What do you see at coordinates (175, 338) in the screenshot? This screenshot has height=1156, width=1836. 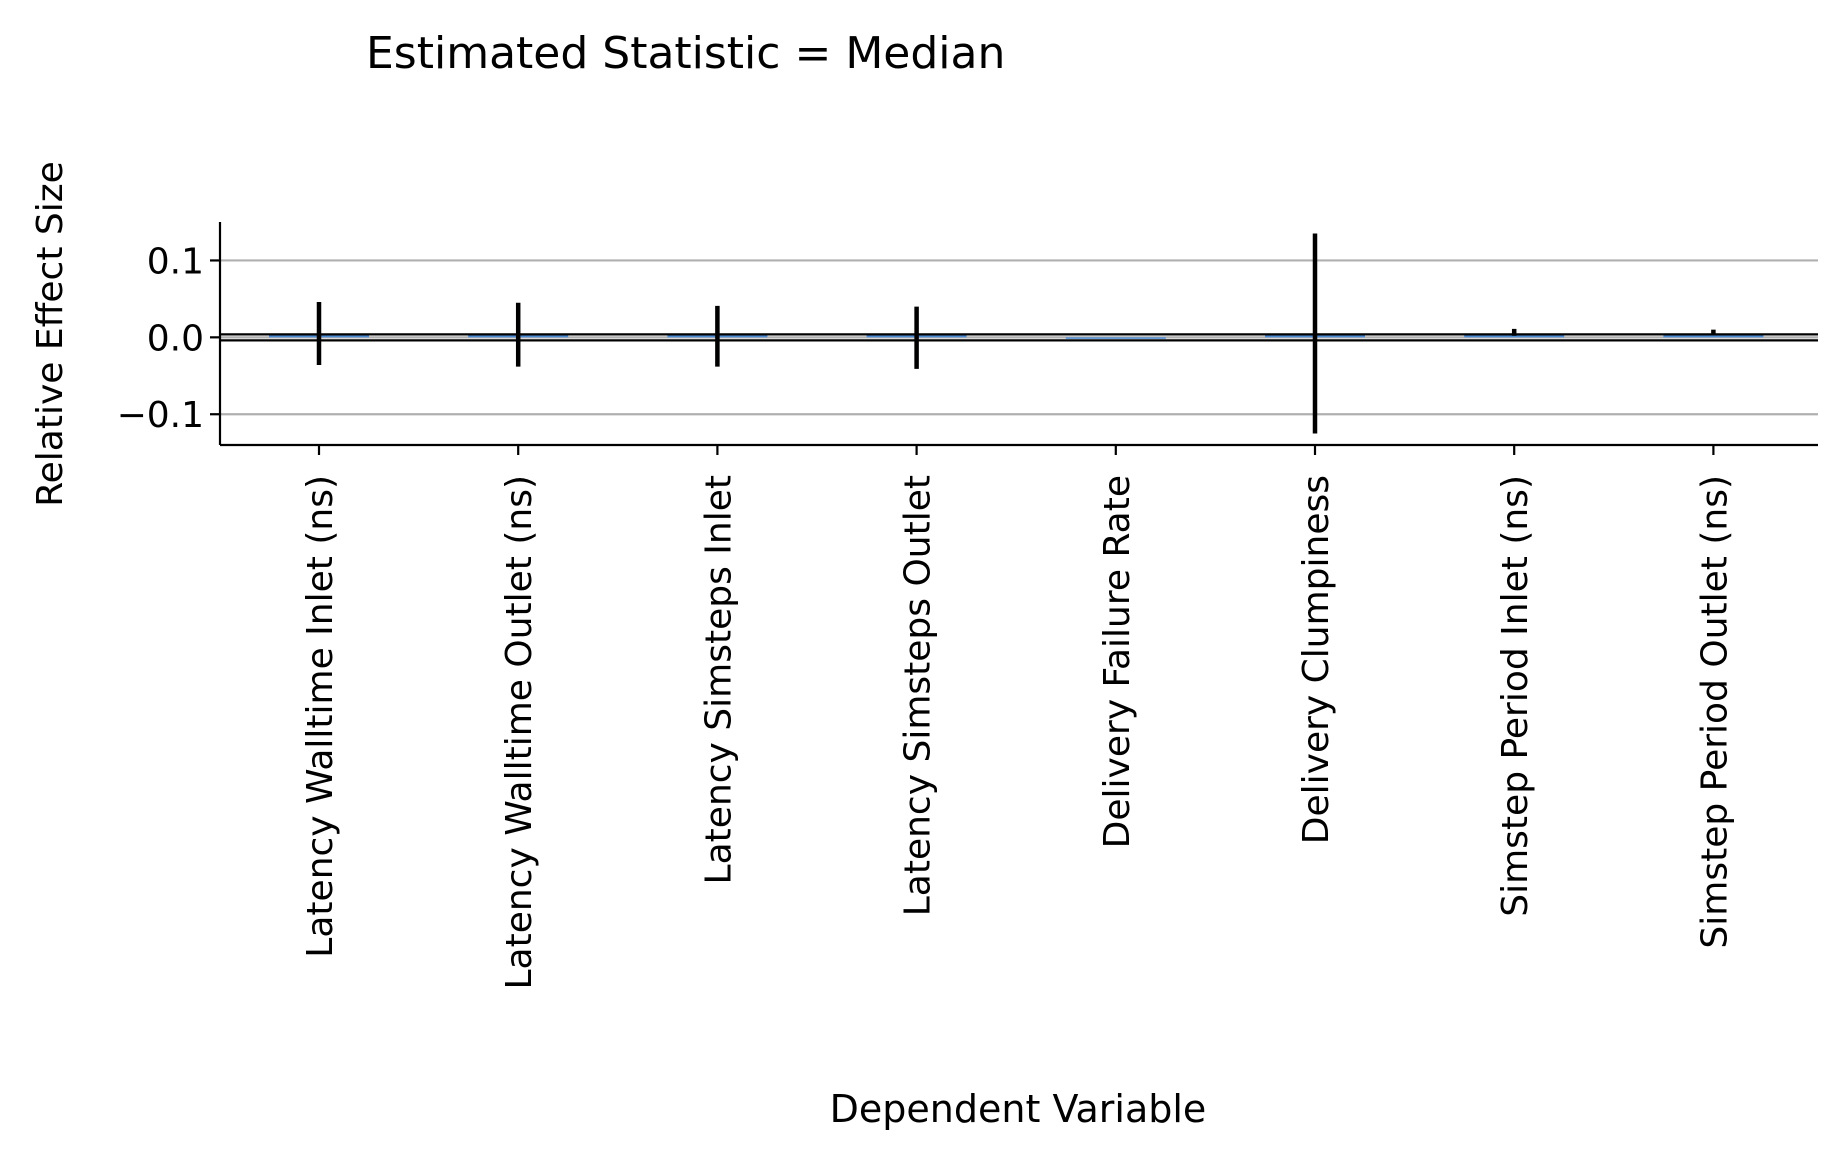 I see `y-tick-label: 0.0` at bounding box center [175, 338].